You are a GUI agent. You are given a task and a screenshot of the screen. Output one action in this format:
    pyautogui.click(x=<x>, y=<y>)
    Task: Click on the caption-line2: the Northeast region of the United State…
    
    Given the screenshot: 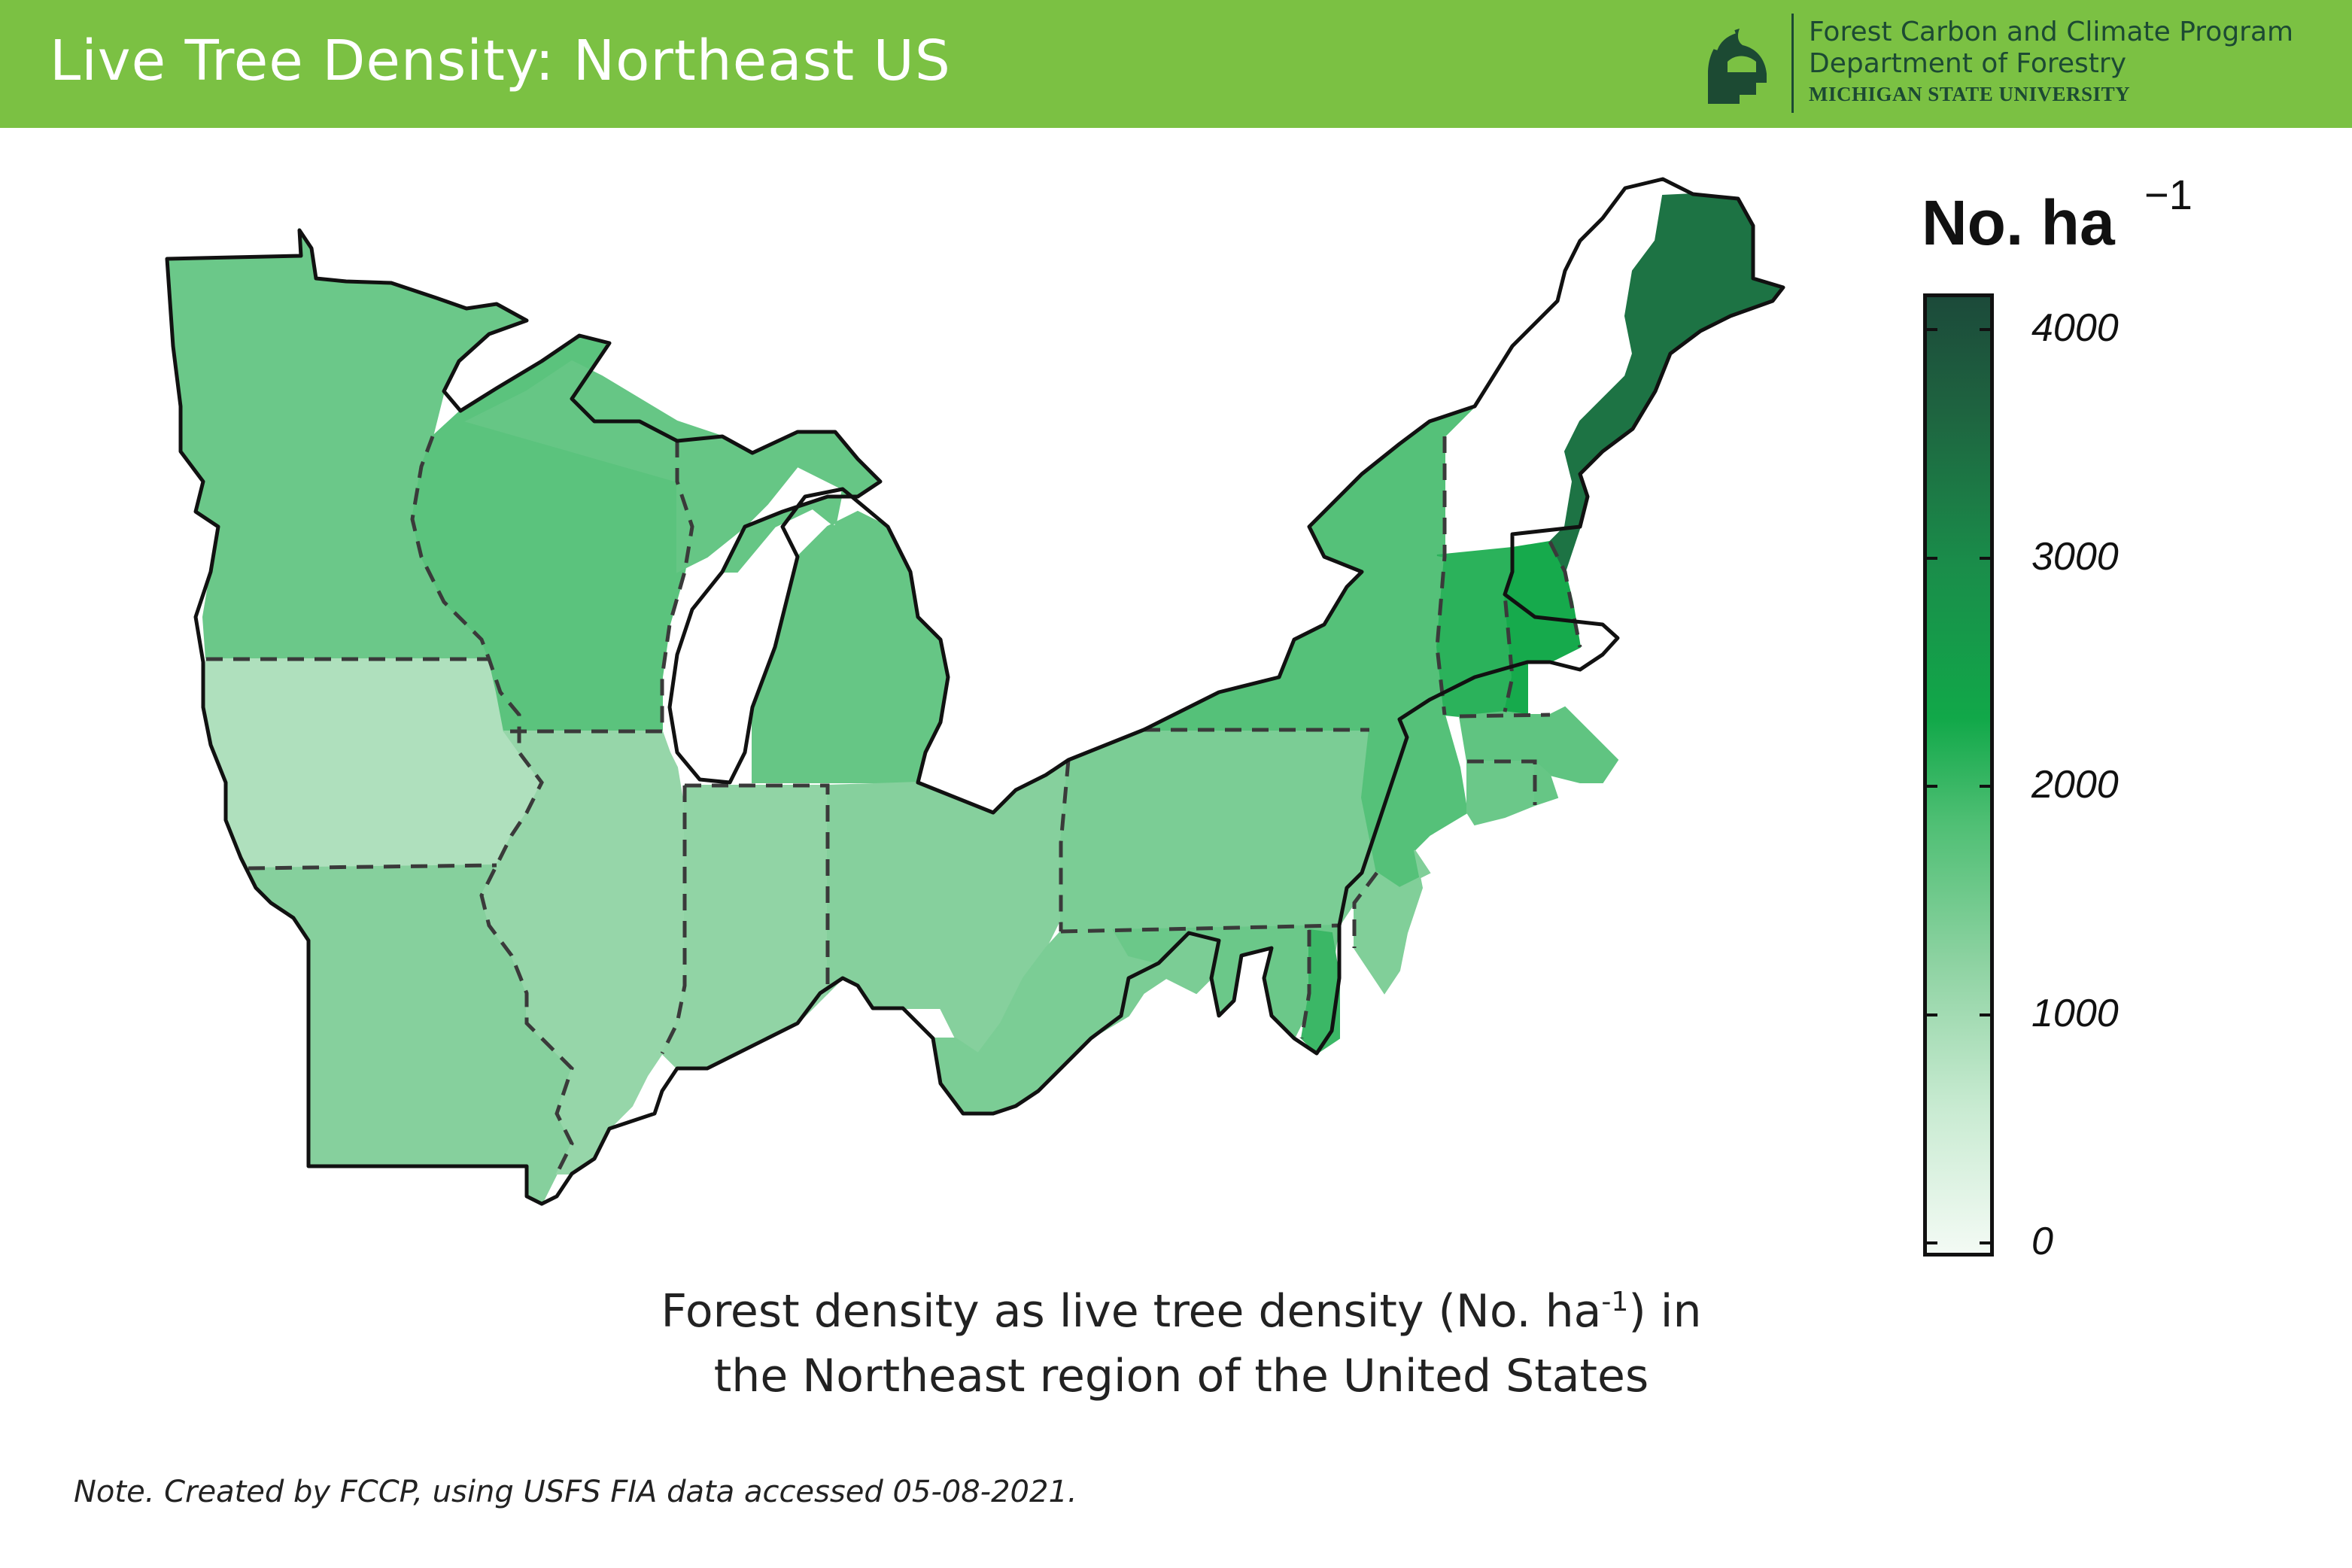 What is the action you would take?
    pyautogui.click(x=1181, y=1376)
    